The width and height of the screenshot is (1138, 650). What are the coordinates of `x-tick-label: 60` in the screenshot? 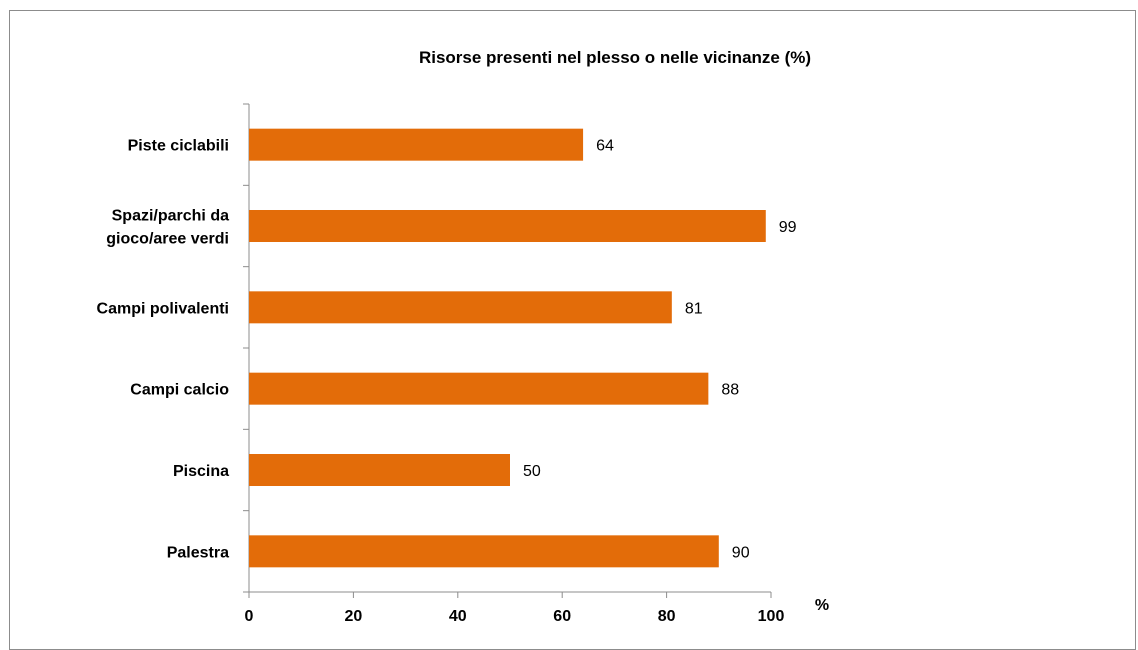 It's located at (562, 616).